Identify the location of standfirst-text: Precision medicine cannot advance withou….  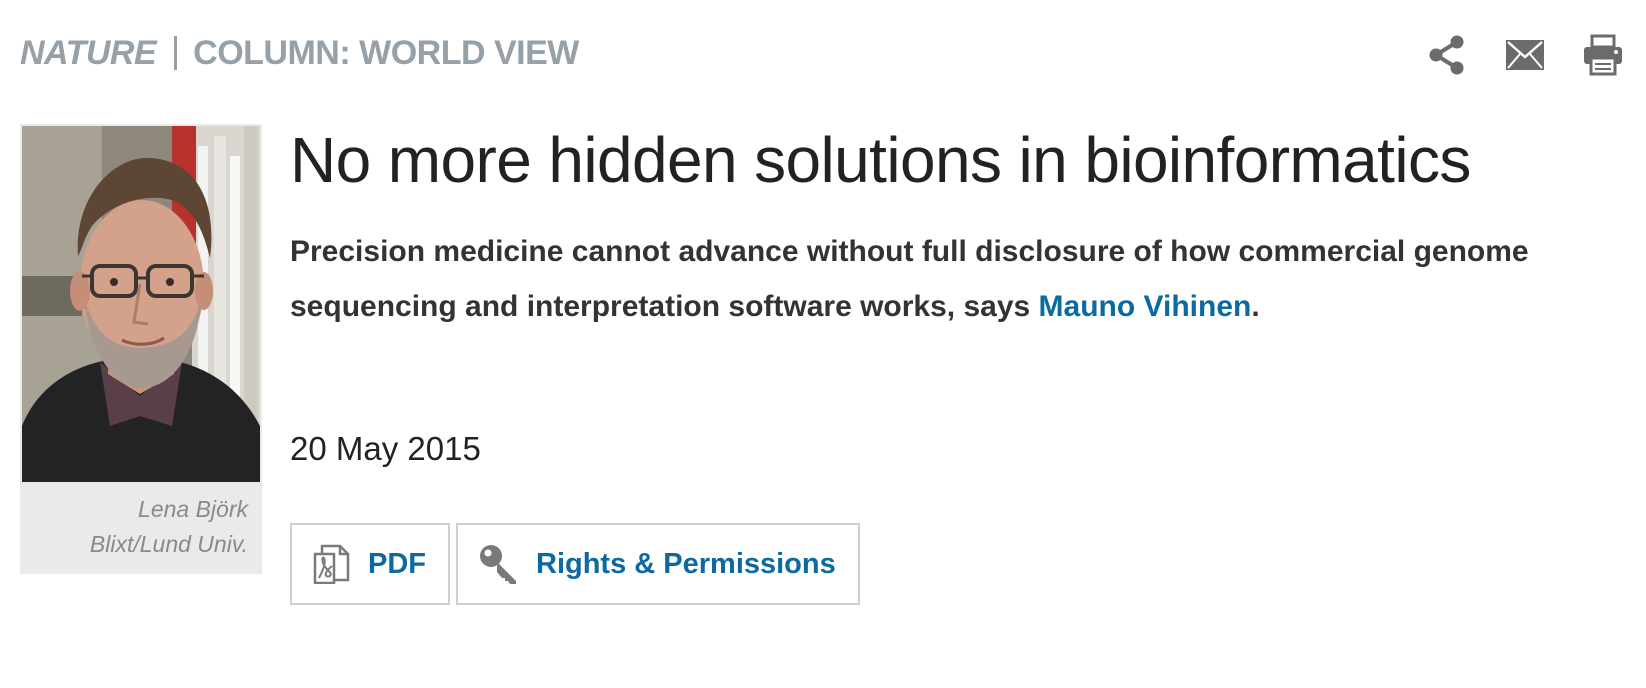
(909, 279).